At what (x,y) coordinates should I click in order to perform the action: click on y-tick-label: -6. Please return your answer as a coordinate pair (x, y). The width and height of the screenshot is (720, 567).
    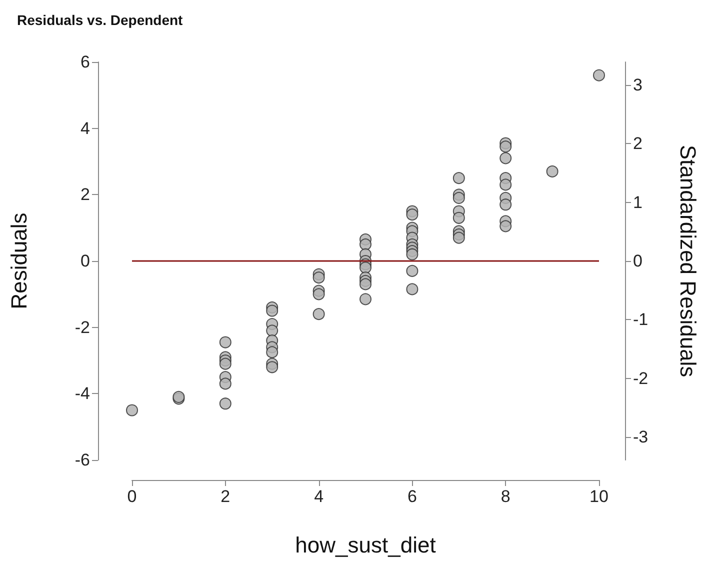
    Looking at the image, I should click on (82, 460).